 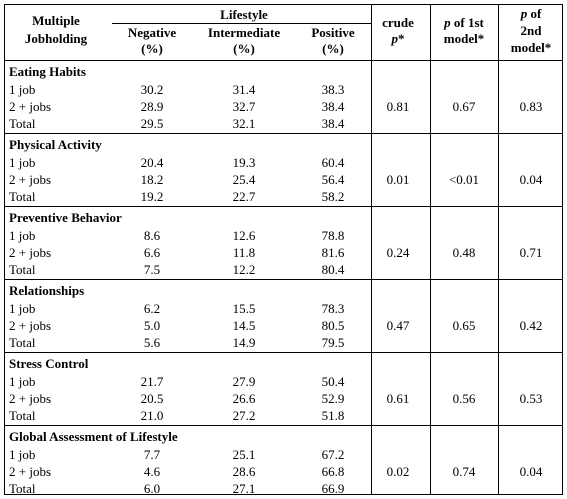 What do you see at coordinates (152, 488) in the screenshot?
I see `cell-negative: 6.0` at bounding box center [152, 488].